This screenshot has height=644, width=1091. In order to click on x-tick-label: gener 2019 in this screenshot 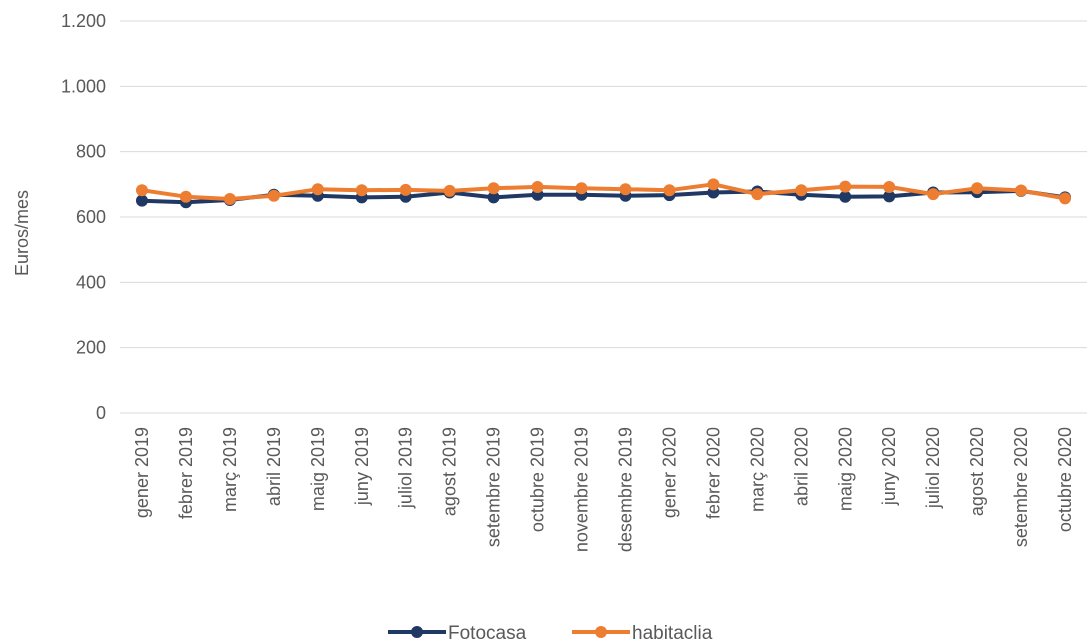, I will do `click(142, 472)`.